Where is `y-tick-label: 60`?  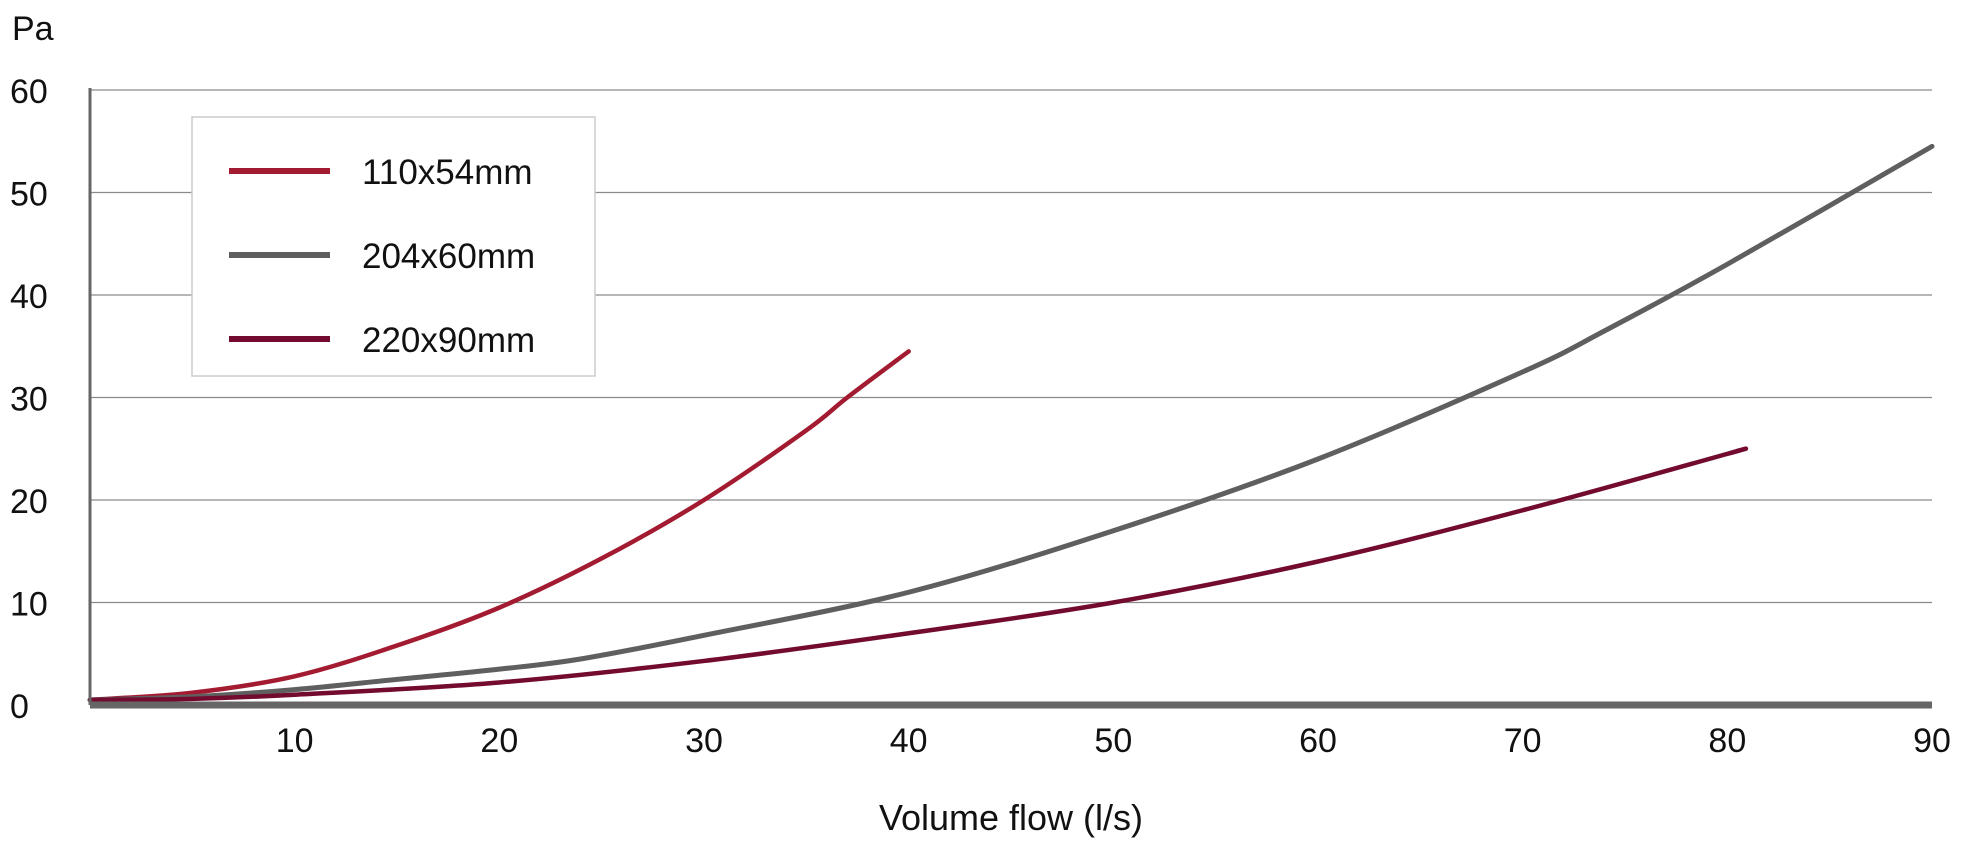 y-tick-label: 60 is located at coordinates (29, 92).